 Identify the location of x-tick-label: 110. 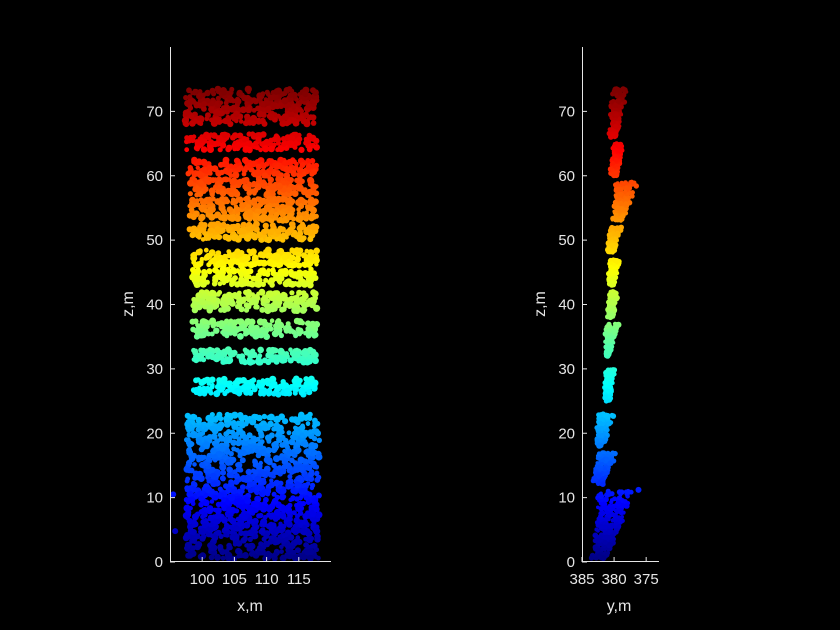
(267, 579).